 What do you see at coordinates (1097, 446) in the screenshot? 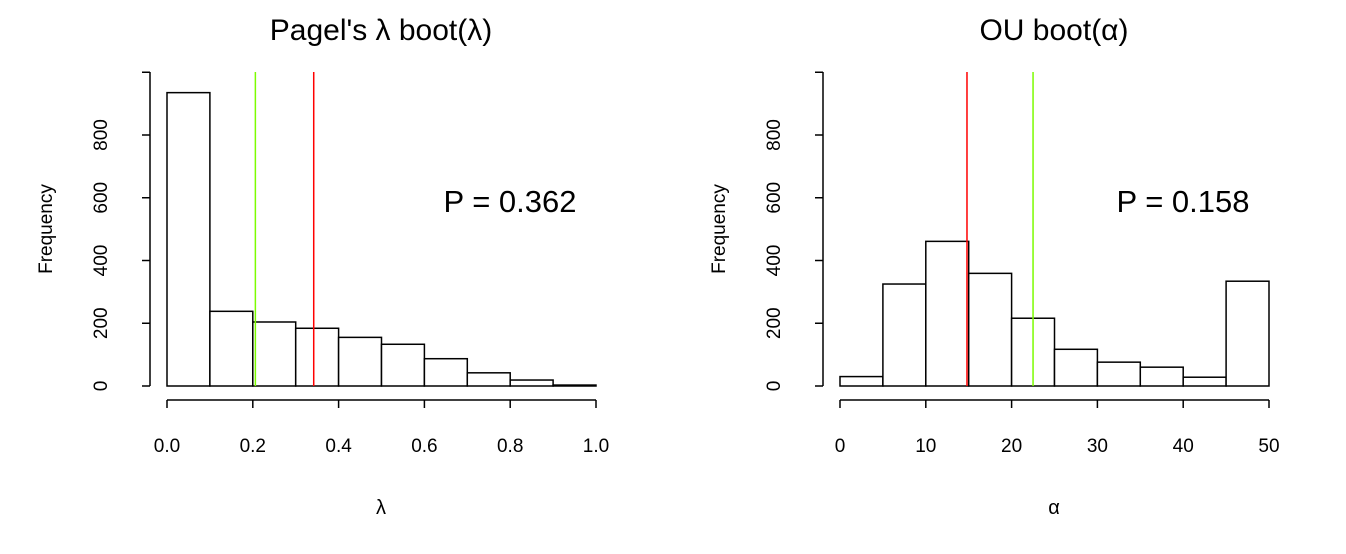
I see `x-tick-label: 30` at bounding box center [1097, 446].